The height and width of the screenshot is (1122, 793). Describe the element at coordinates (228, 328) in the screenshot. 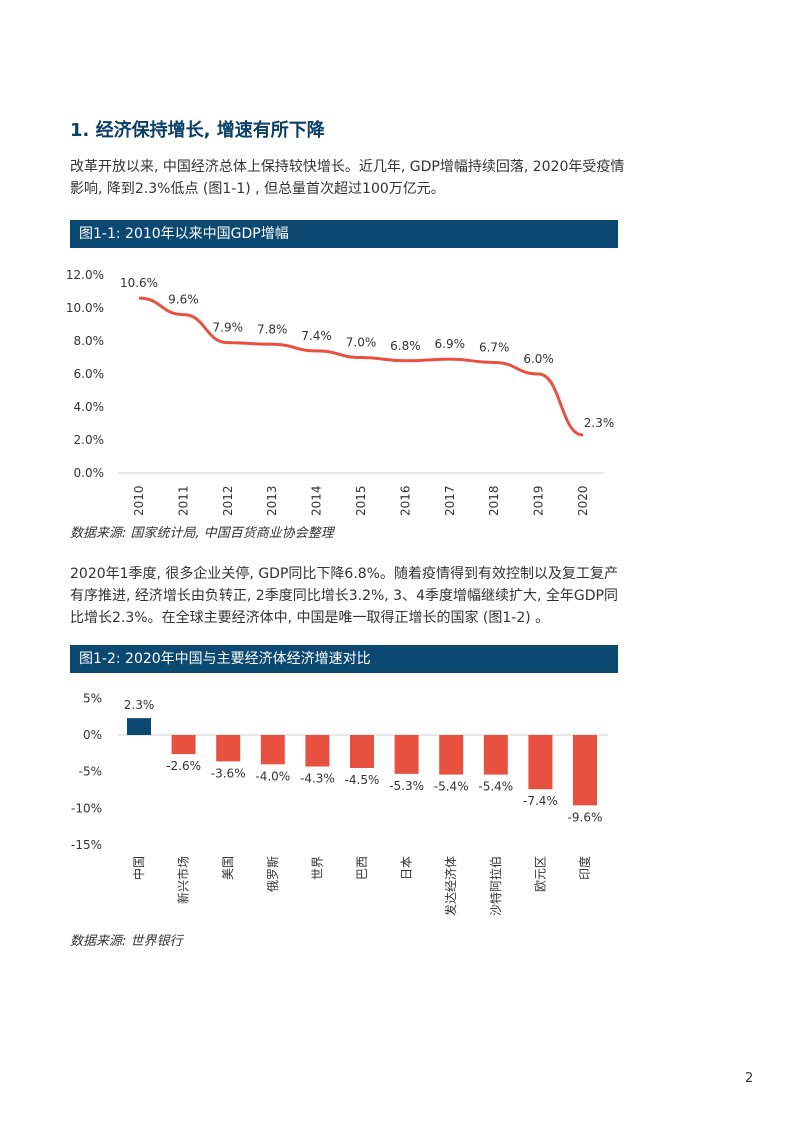

I see `data-label: 7.9%` at that location.